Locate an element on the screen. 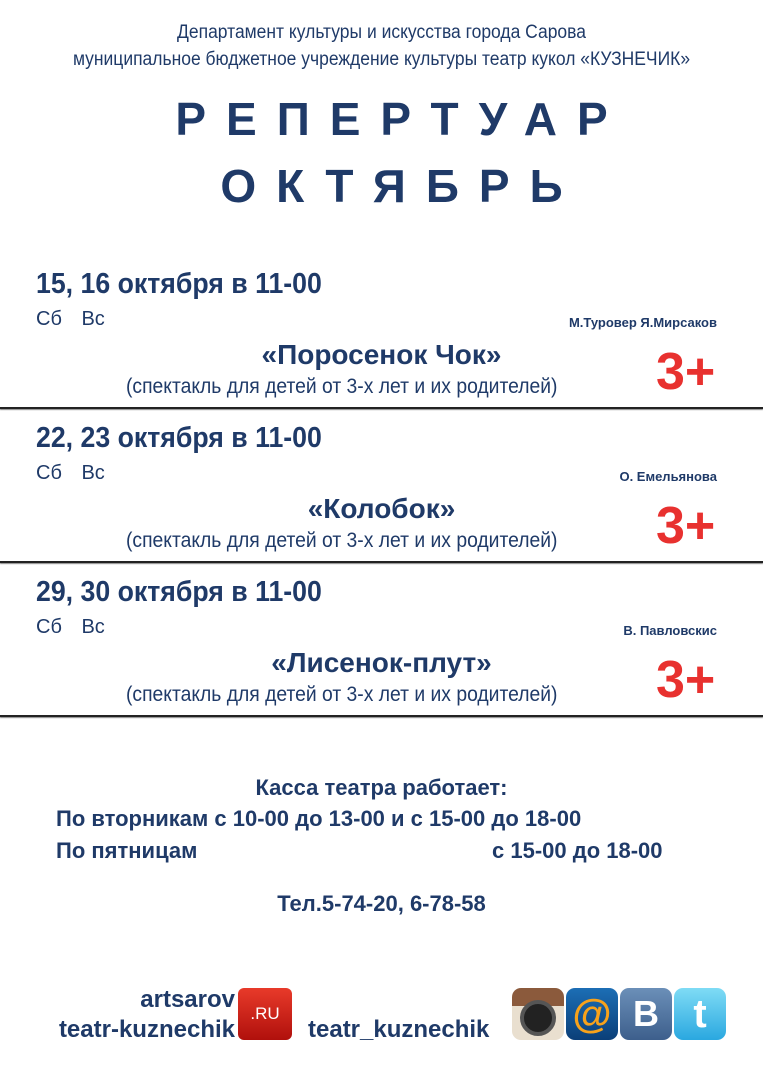 Image resolution: width=763 pixels, height=1080 pixels. show-author: М.Туровер Я.Мирсаков is located at coordinates (642, 322).